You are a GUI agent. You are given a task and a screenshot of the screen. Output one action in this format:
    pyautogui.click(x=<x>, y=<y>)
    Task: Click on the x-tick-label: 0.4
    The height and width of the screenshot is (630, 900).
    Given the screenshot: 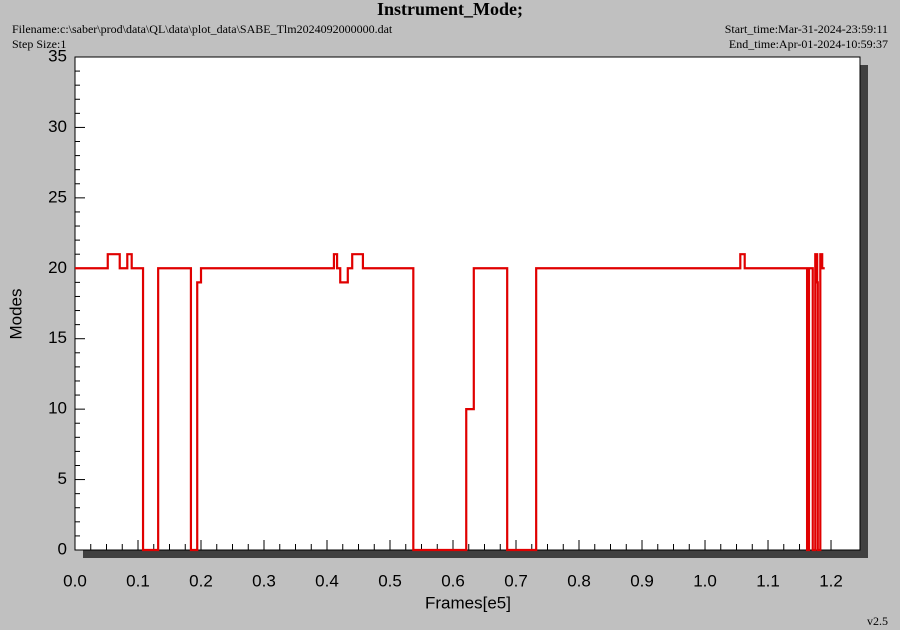 What is the action you would take?
    pyautogui.click(x=327, y=580)
    